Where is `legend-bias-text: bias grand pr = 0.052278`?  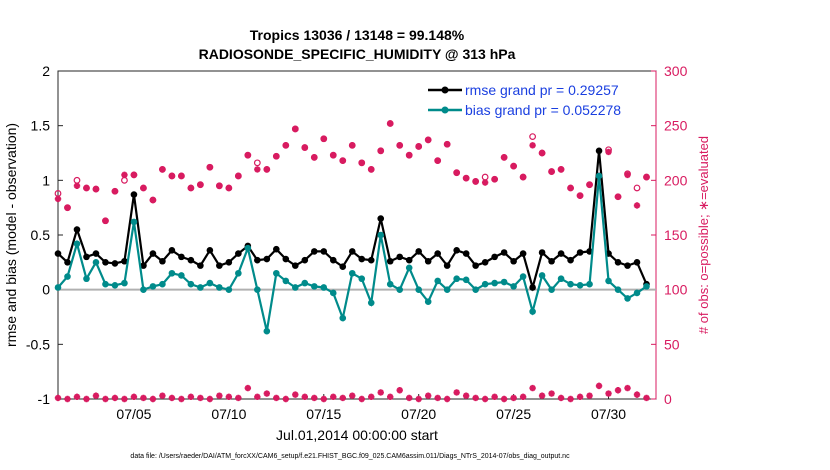 legend-bias-text: bias grand pr = 0.052278 is located at coordinates (543, 110).